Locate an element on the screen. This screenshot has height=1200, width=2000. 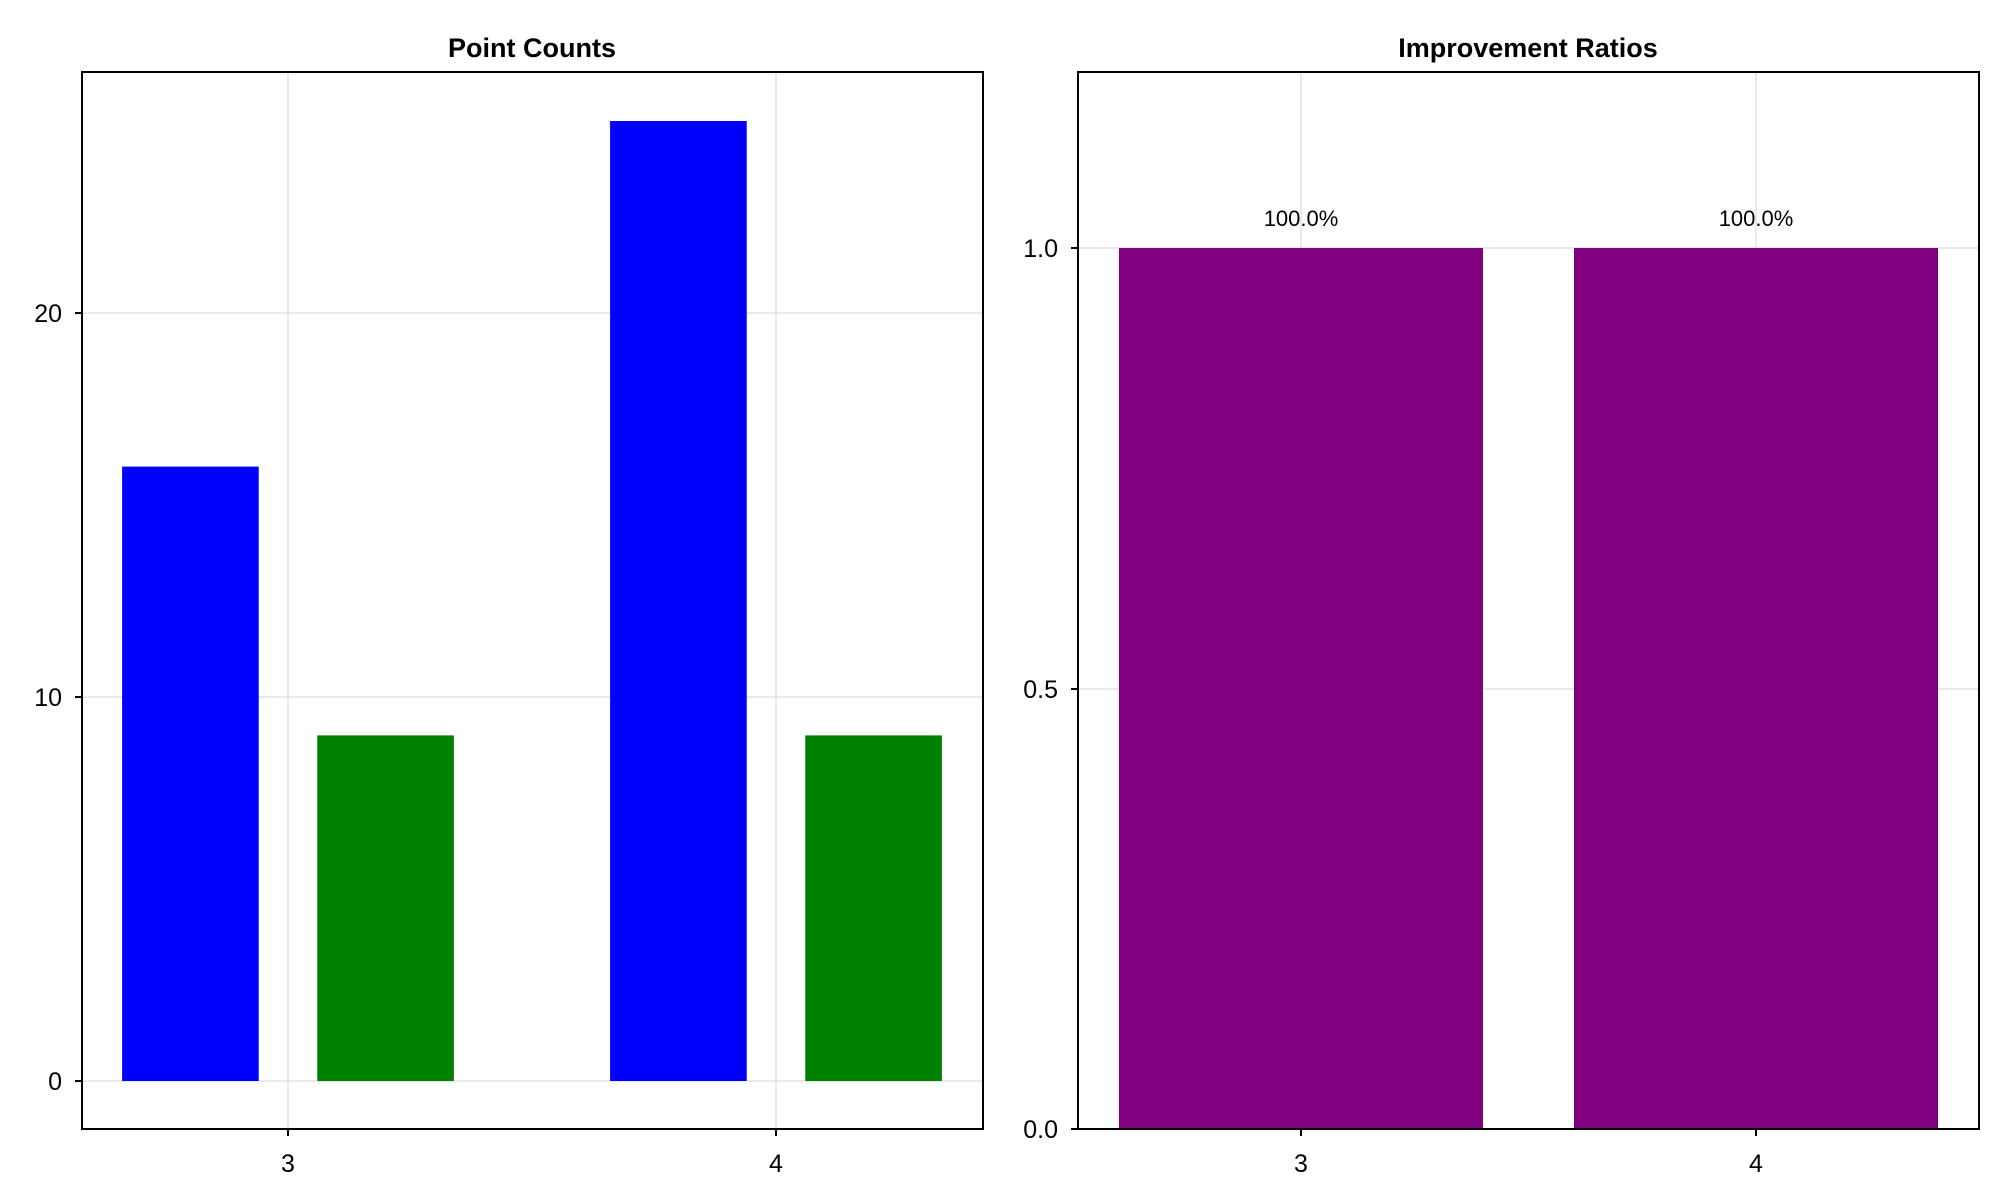
y-axis: 0.0 0.5 1.0 is located at coordinates (1050, 689).